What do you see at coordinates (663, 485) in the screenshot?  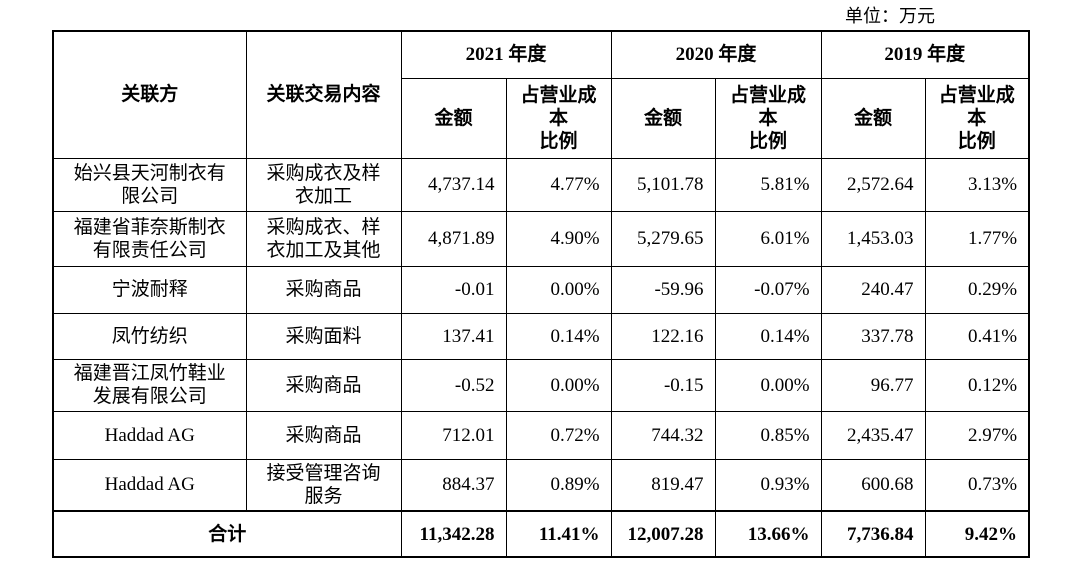 I see `number-cell: 819.47` at bounding box center [663, 485].